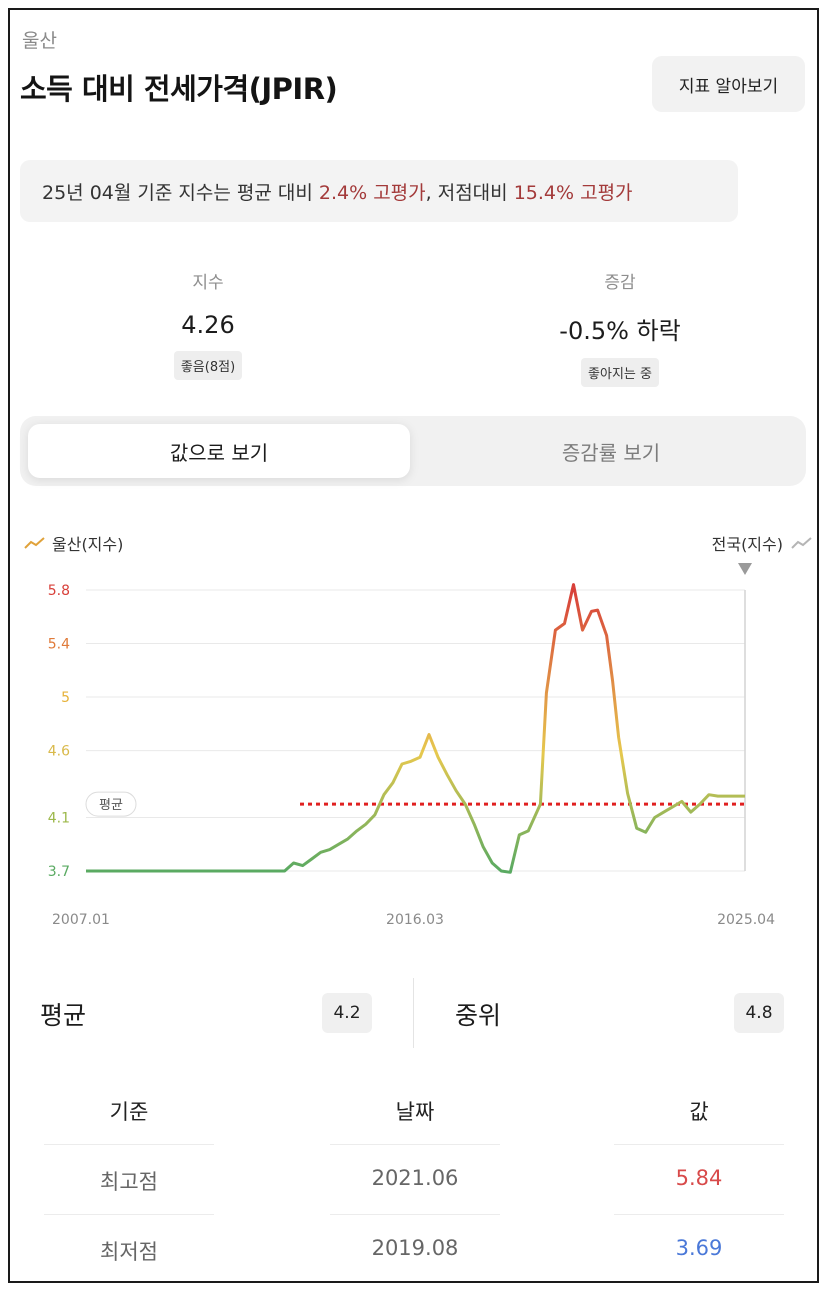  Describe the element at coordinates (699, 1248) in the screenshot. I see `table-cell-value: 3.69` at that location.